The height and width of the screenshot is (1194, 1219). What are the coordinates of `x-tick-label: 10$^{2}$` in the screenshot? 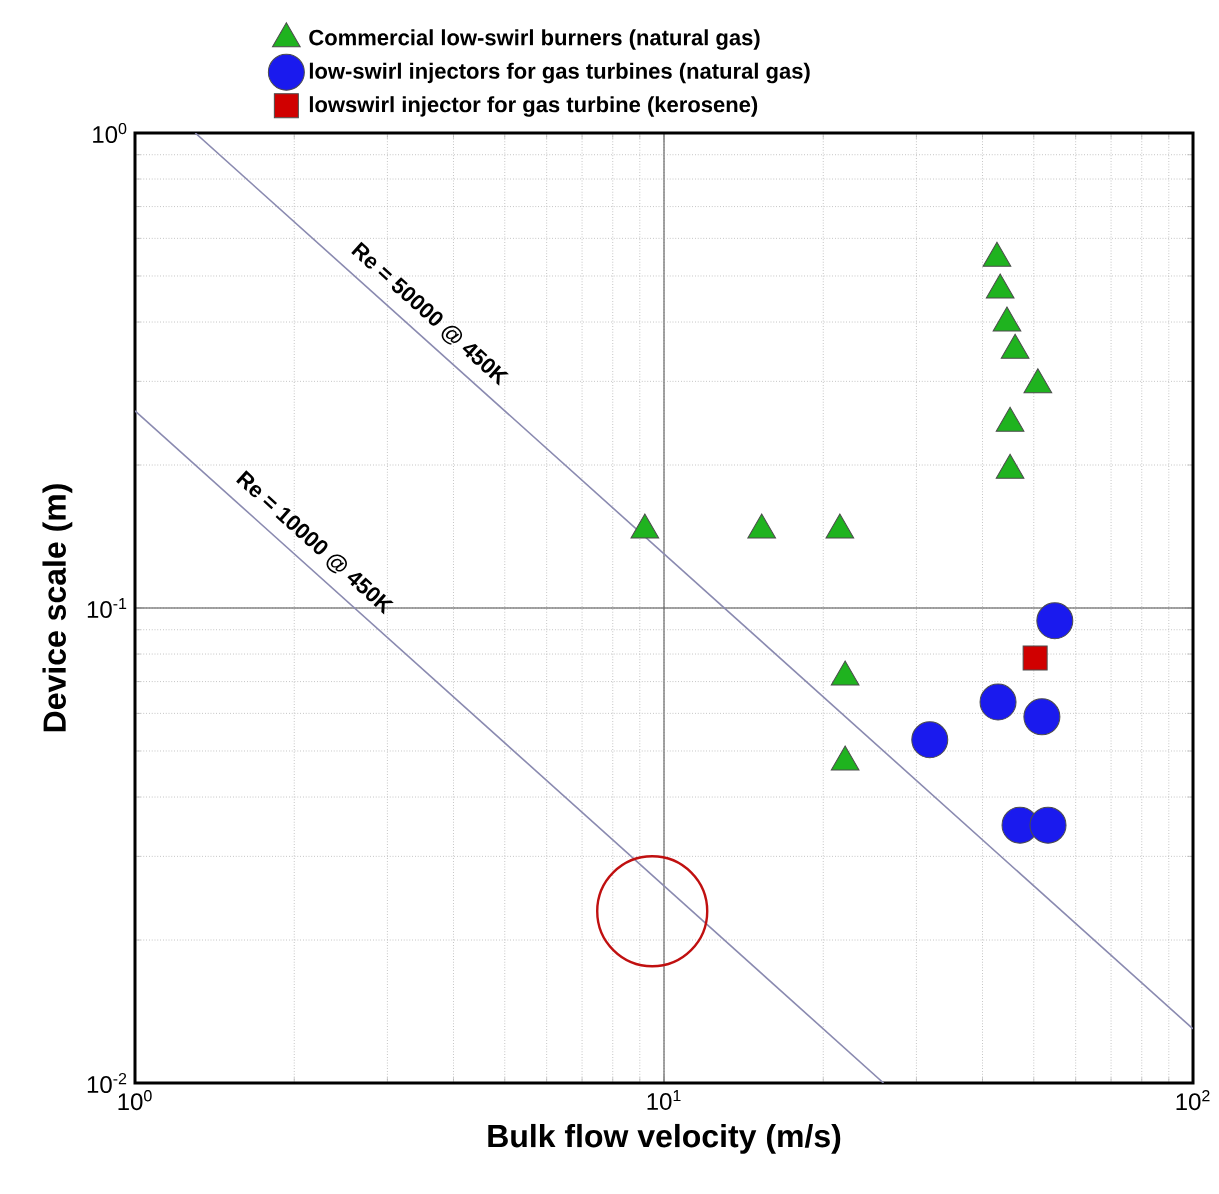 It's located at (1193, 1100).